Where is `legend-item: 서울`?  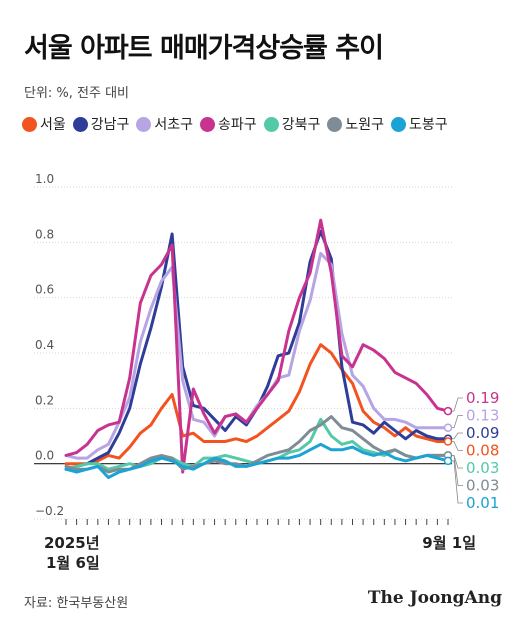 legend-item: 서울 is located at coordinates (44, 124).